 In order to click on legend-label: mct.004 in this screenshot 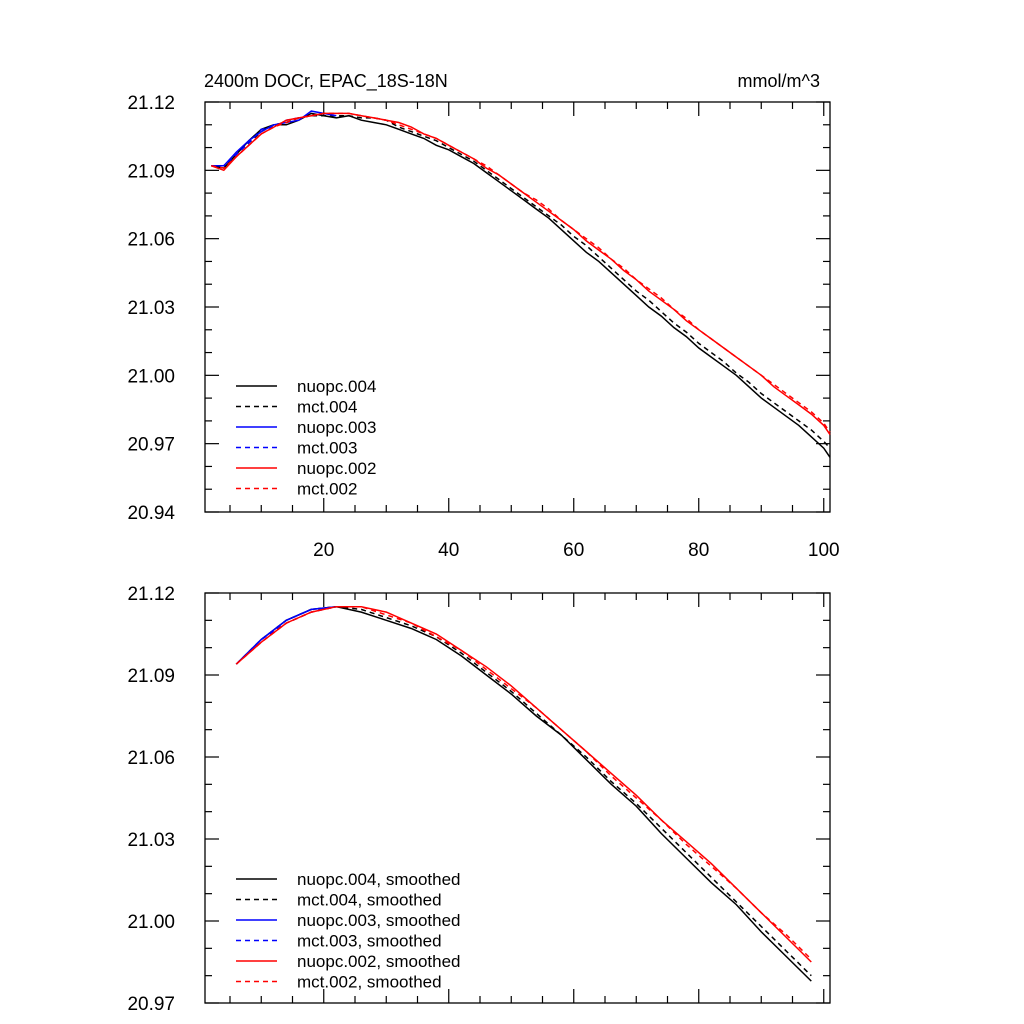, I will do `click(327, 407)`.